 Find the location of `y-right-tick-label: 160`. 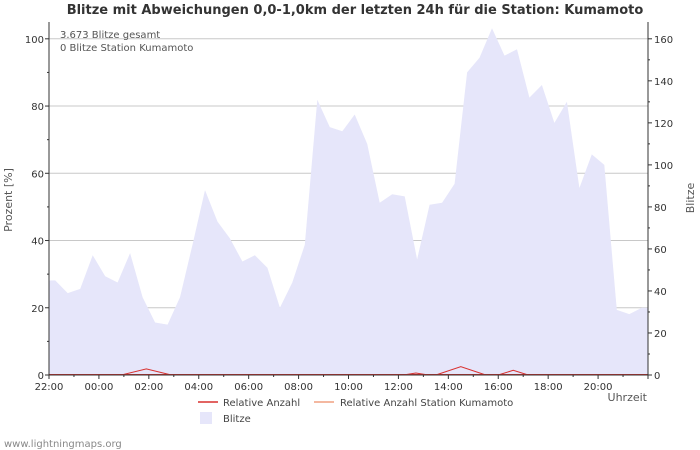

y-right-tick-label: 160 is located at coordinates (663, 40).